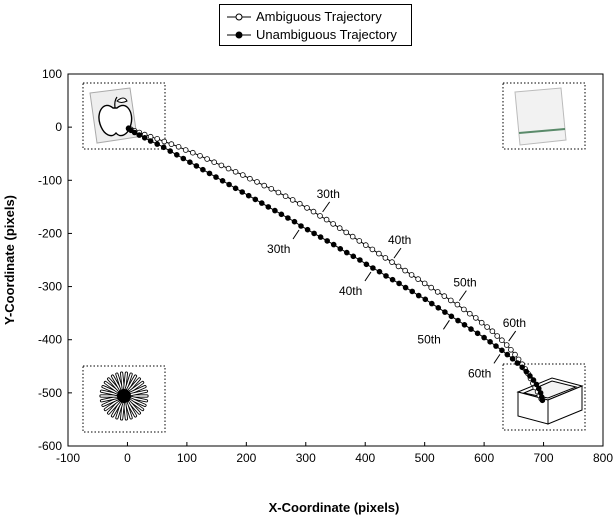 The width and height of the screenshot is (616, 521). What do you see at coordinates (116, 102) in the screenshot?
I see `apple-stem-icon` at bounding box center [116, 102].